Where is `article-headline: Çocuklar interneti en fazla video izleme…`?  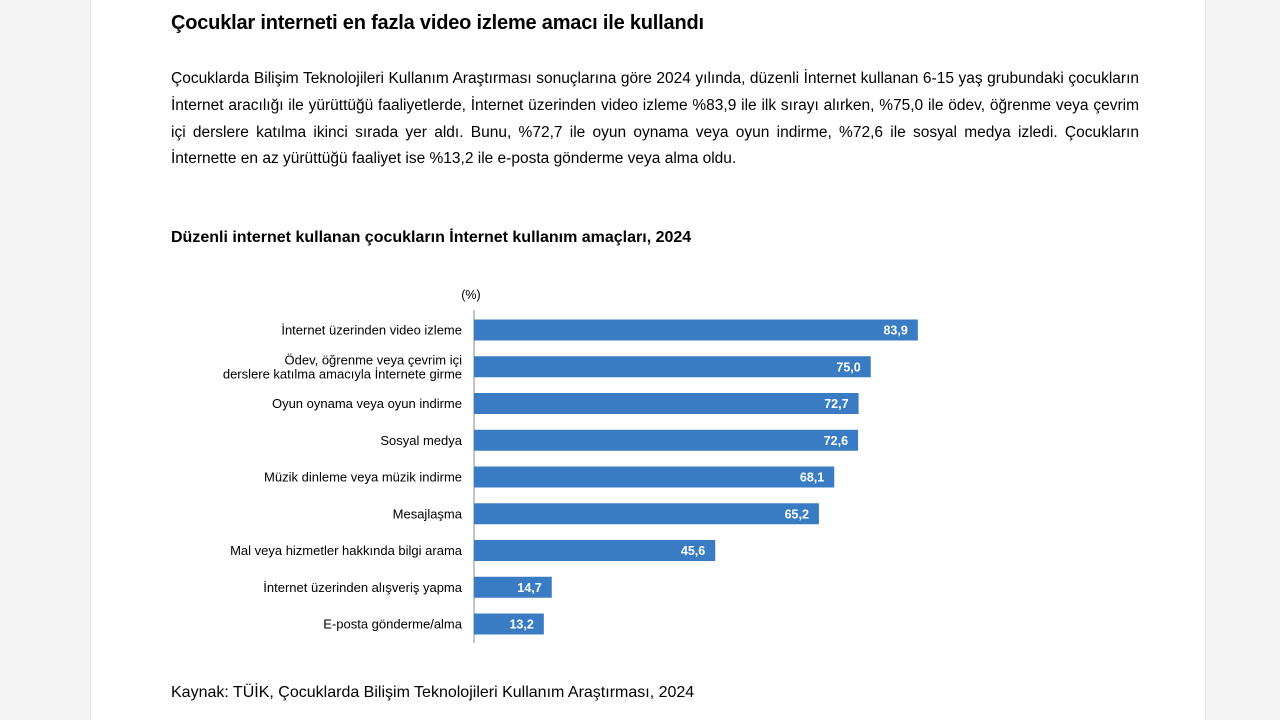
article-headline: Çocuklar interneti en fazla video izleme… is located at coordinates (437, 23).